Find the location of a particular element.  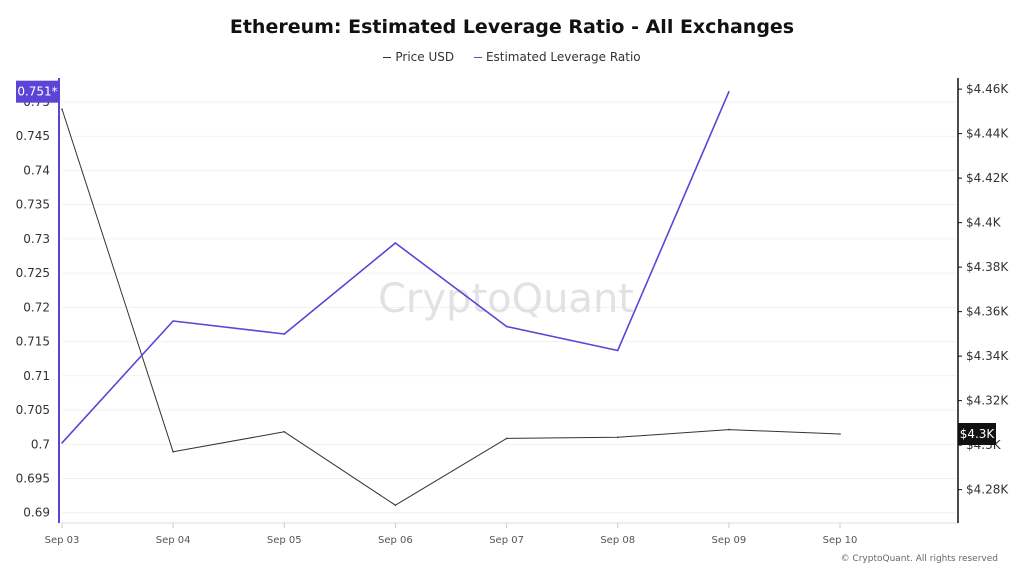

right-axis-tick-label: $4.38K is located at coordinates (987, 267).